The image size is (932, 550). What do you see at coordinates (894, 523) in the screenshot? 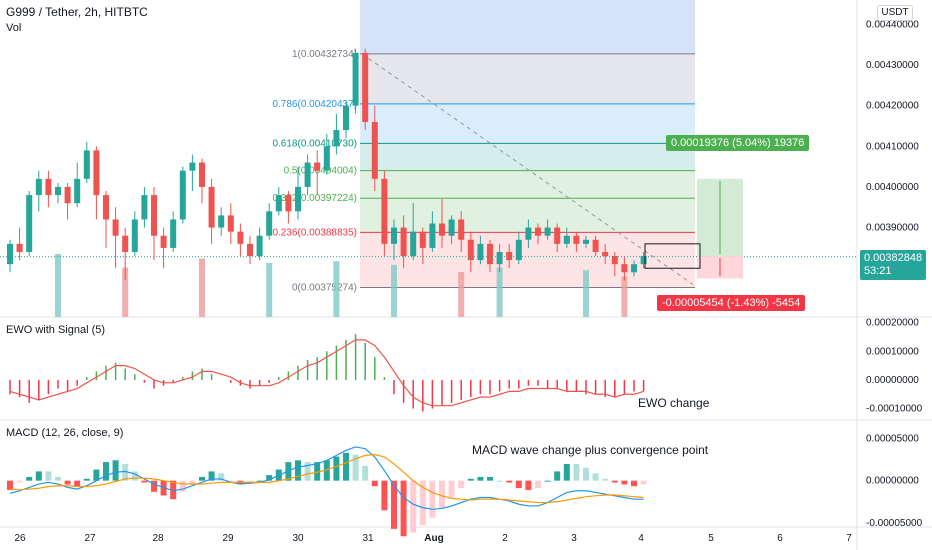
I see `macd-tick-label: -0.00005000` at bounding box center [894, 523].